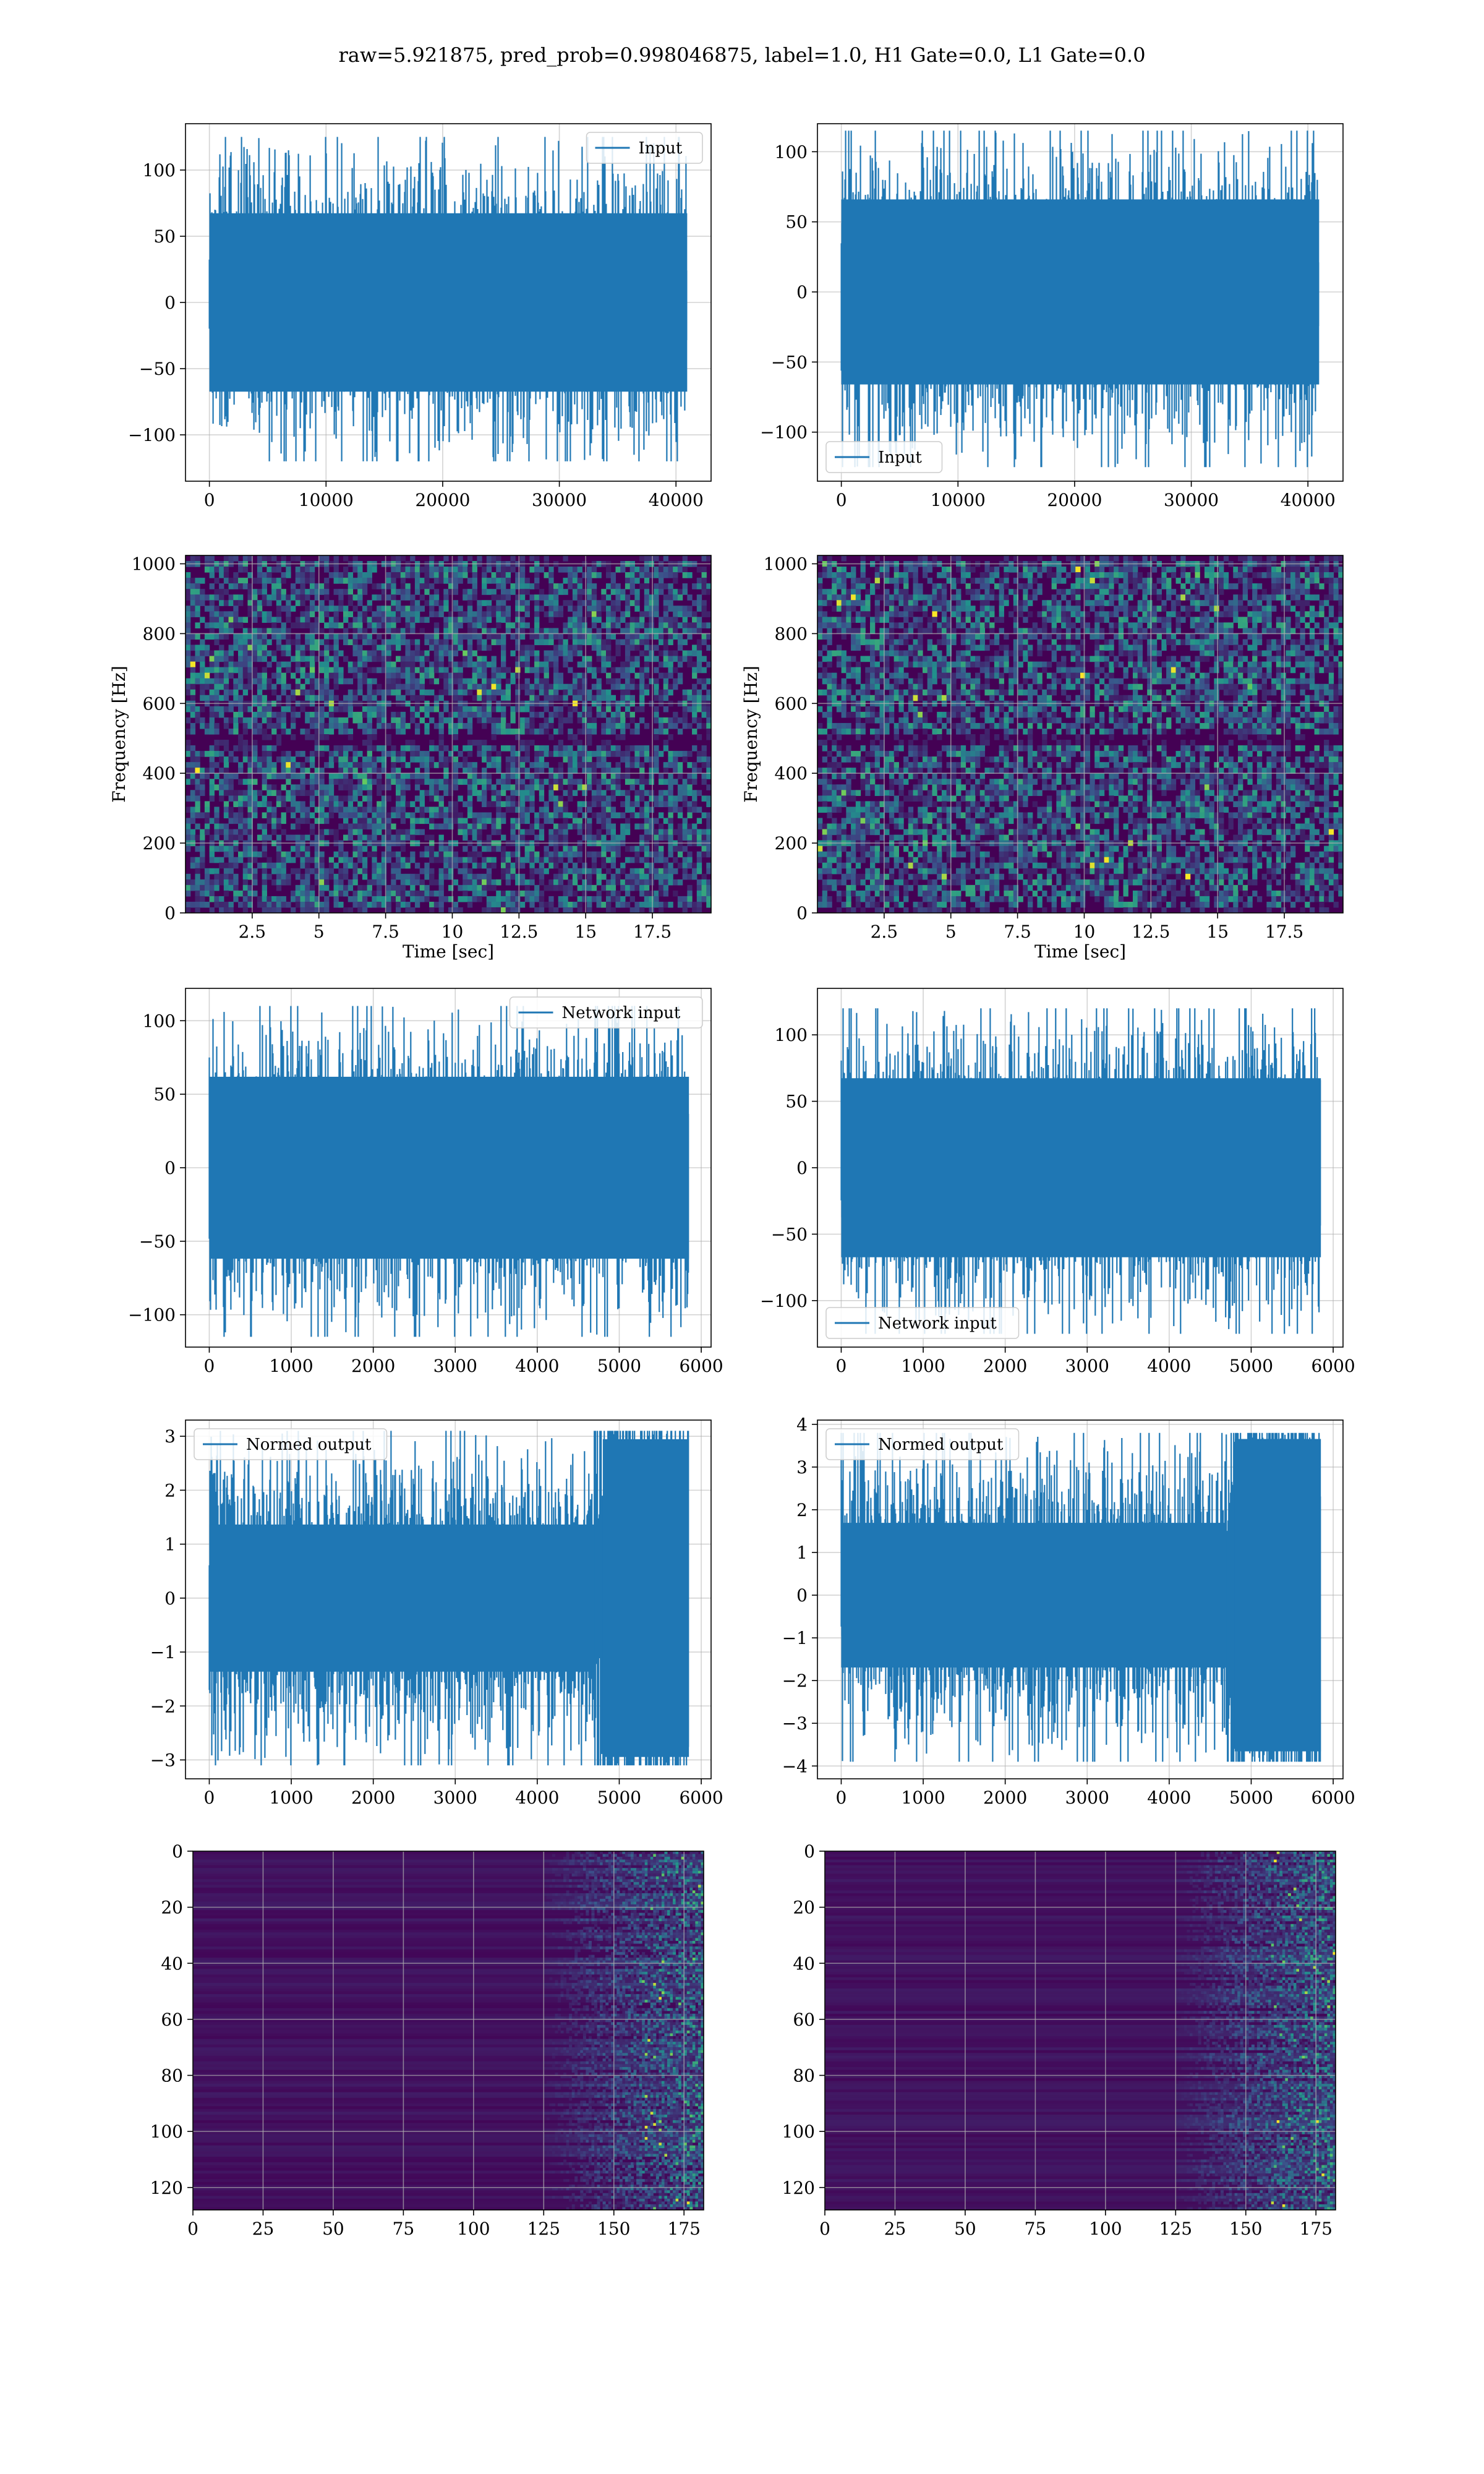  What do you see at coordinates (965, 2229) in the screenshot?
I see `x-tick-label: 50` at bounding box center [965, 2229].